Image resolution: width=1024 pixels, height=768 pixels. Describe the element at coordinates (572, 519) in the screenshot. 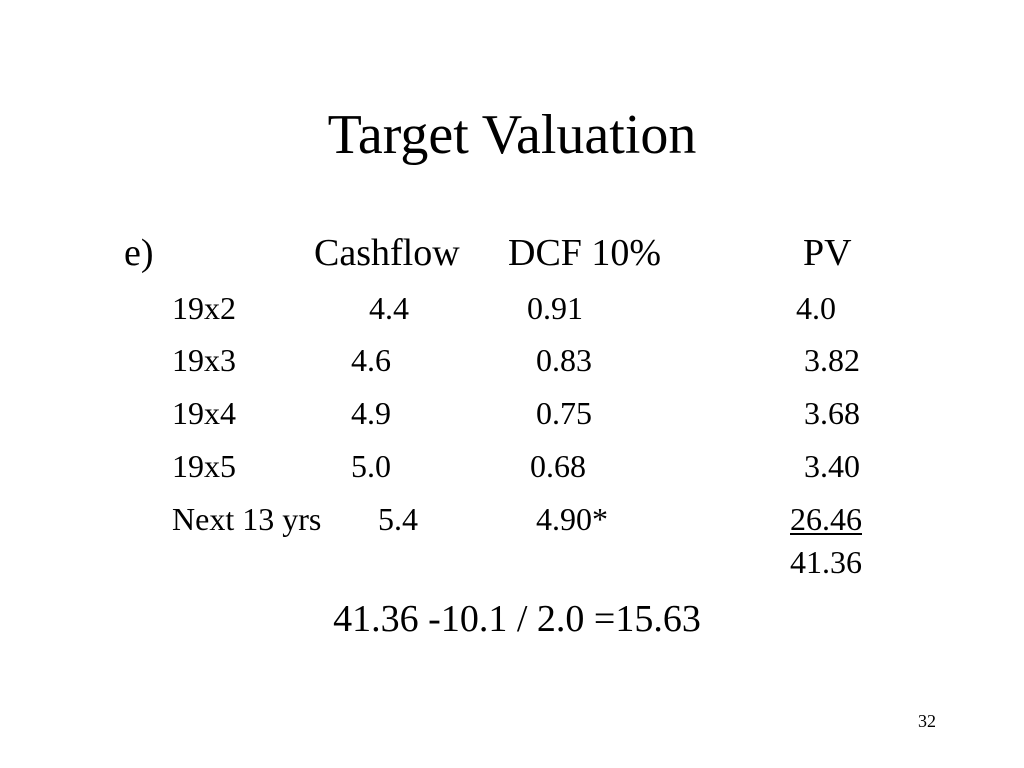

I see `row-dcf: 4.90*` at that location.